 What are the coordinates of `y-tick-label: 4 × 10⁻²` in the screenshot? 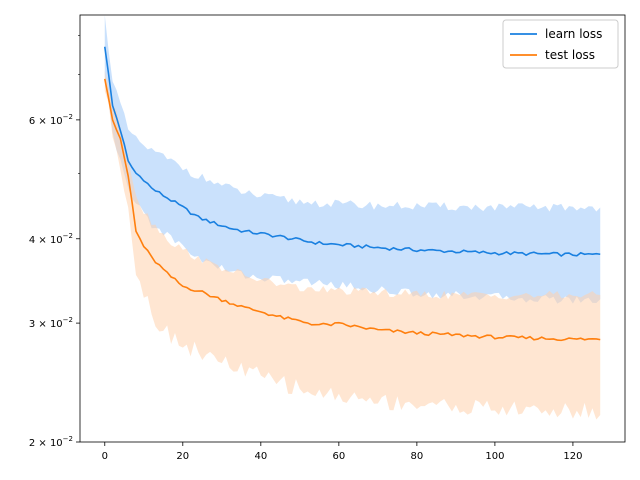 It's located at (51, 239).